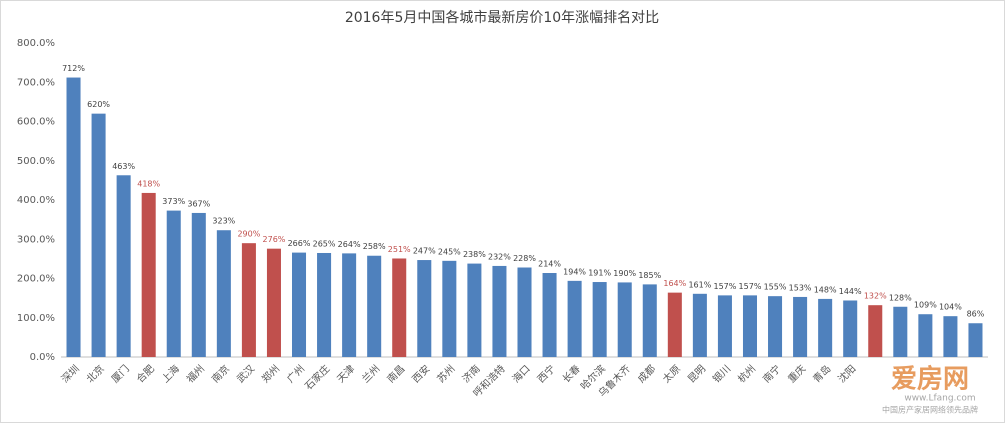 The image size is (1005, 423). I want to click on value-label: 164%, so click(674, 283).